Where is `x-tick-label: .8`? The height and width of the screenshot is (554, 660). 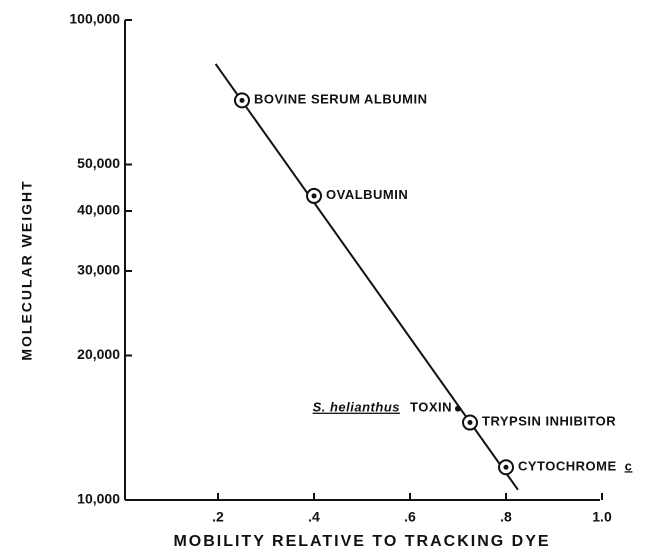 x-tick-label: .8 is located at coordinates (506, 517).